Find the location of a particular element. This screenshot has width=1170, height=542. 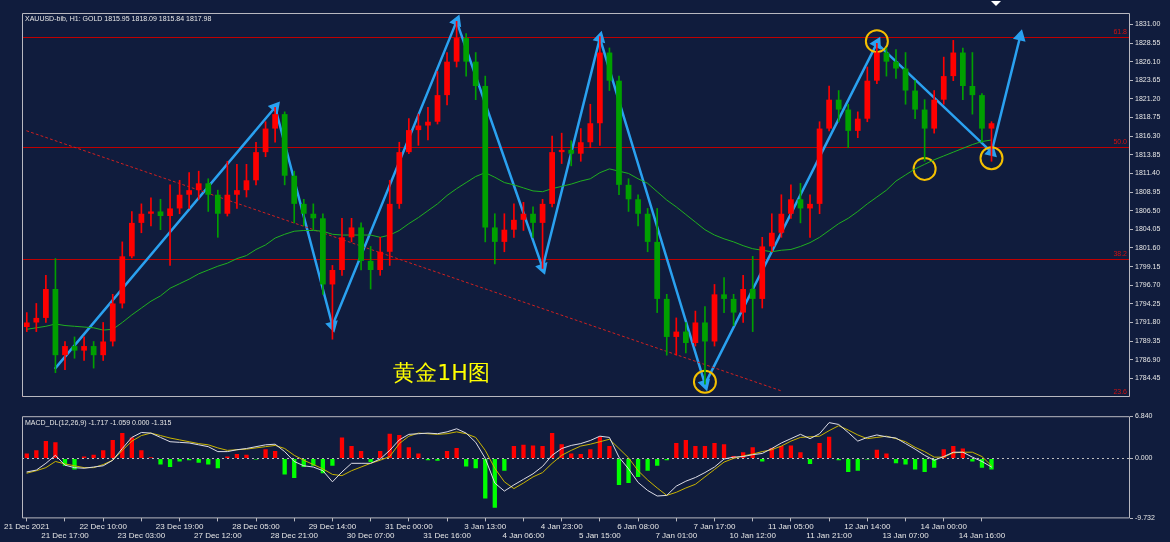

x-tick-label: 6 Jan 08:00 is located at coordinates (638, 526).